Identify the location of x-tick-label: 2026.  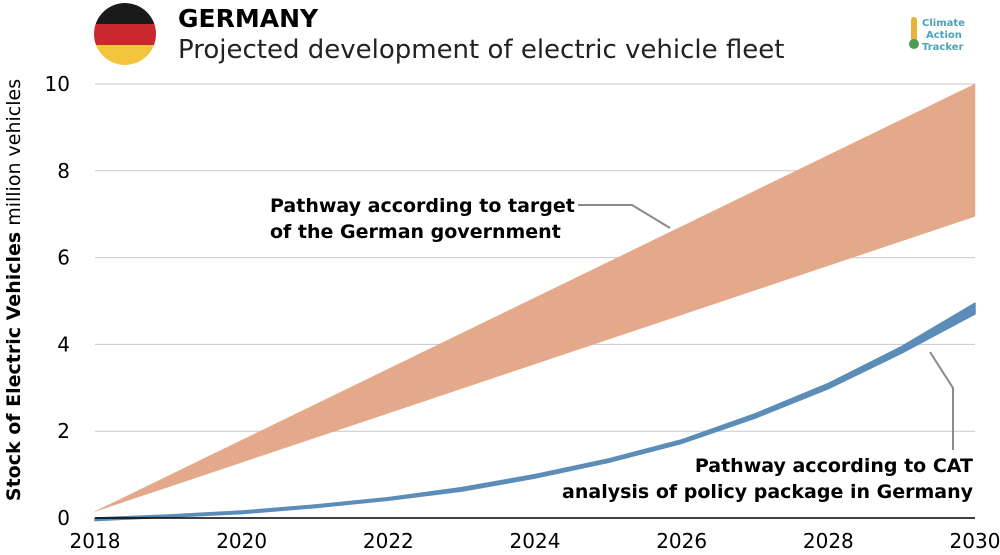
(681, 541).